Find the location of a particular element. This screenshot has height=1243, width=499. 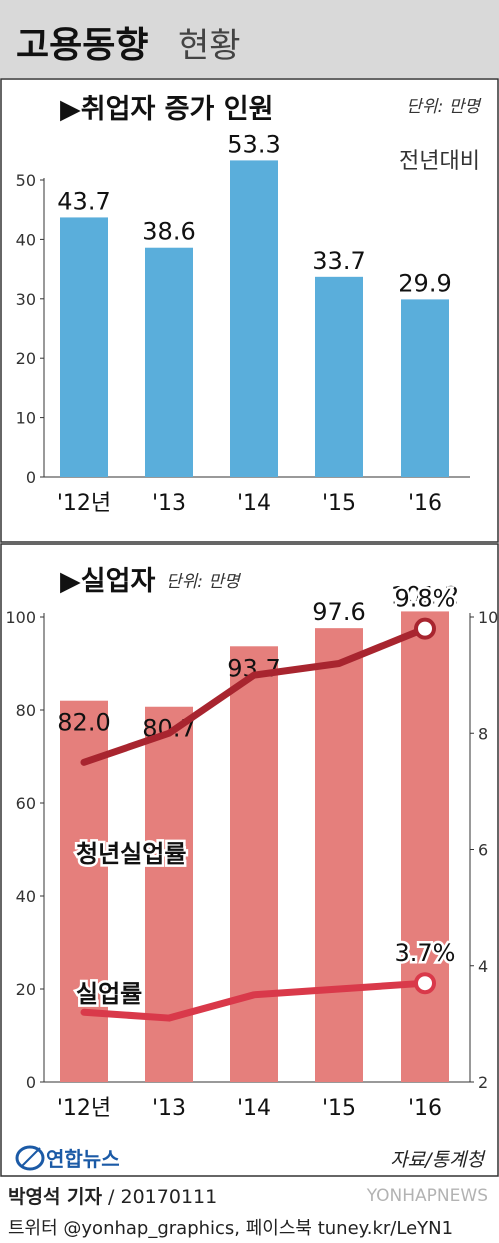

chart2-x-tick-label: '15 is located at coordinates (339, 1108).